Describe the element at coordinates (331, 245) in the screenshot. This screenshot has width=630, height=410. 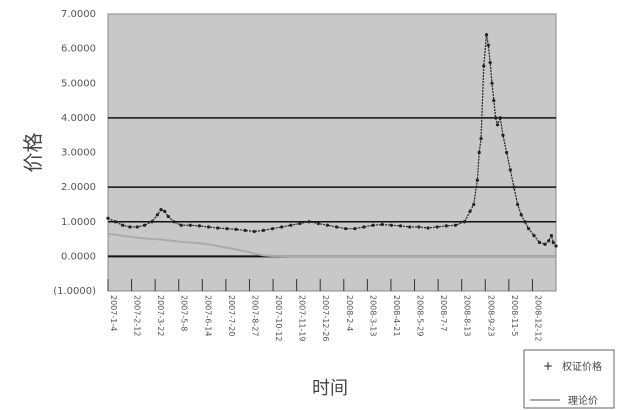
I see `series-line-theory` at that location.